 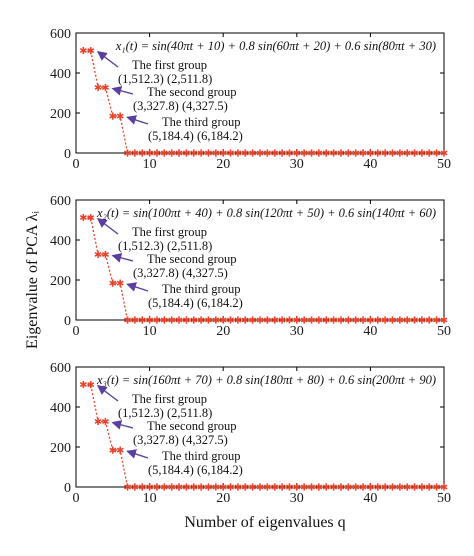 What do you see at coordinates (32, 280) in the screenshot?
I see `y-axis-label: Eigenvalue of PCA λᵢ` at bounding box center [32, 280].